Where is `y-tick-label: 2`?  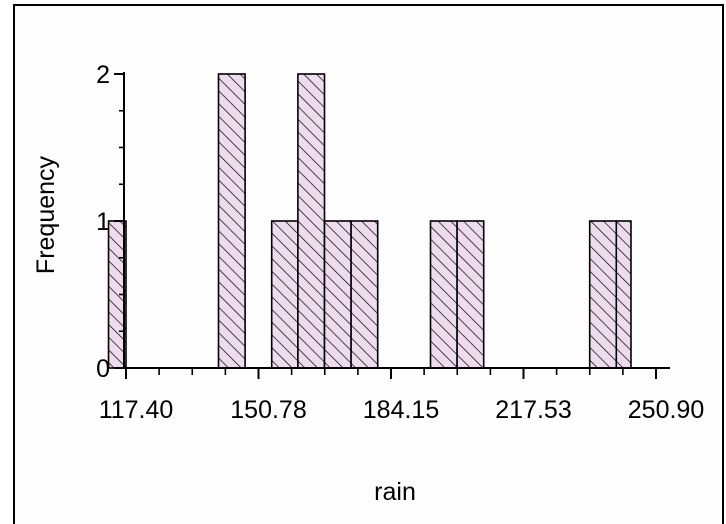
y-tick-label: 2 is located at coordinates (103, 75).